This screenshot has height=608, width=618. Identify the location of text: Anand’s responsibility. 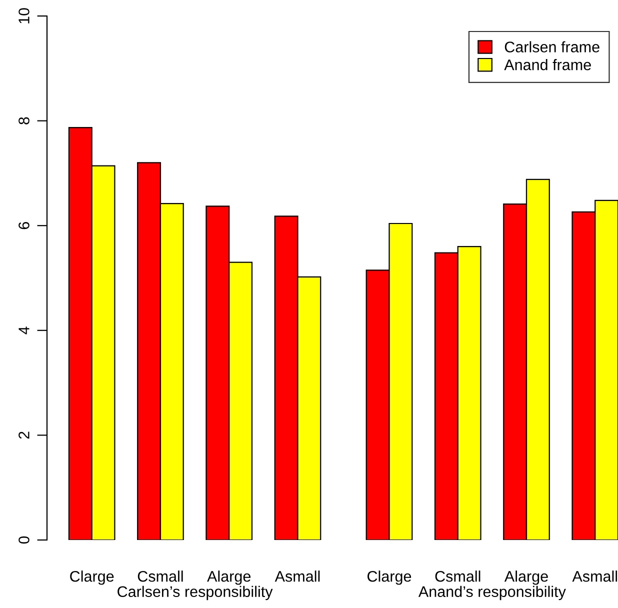
(492, 593).